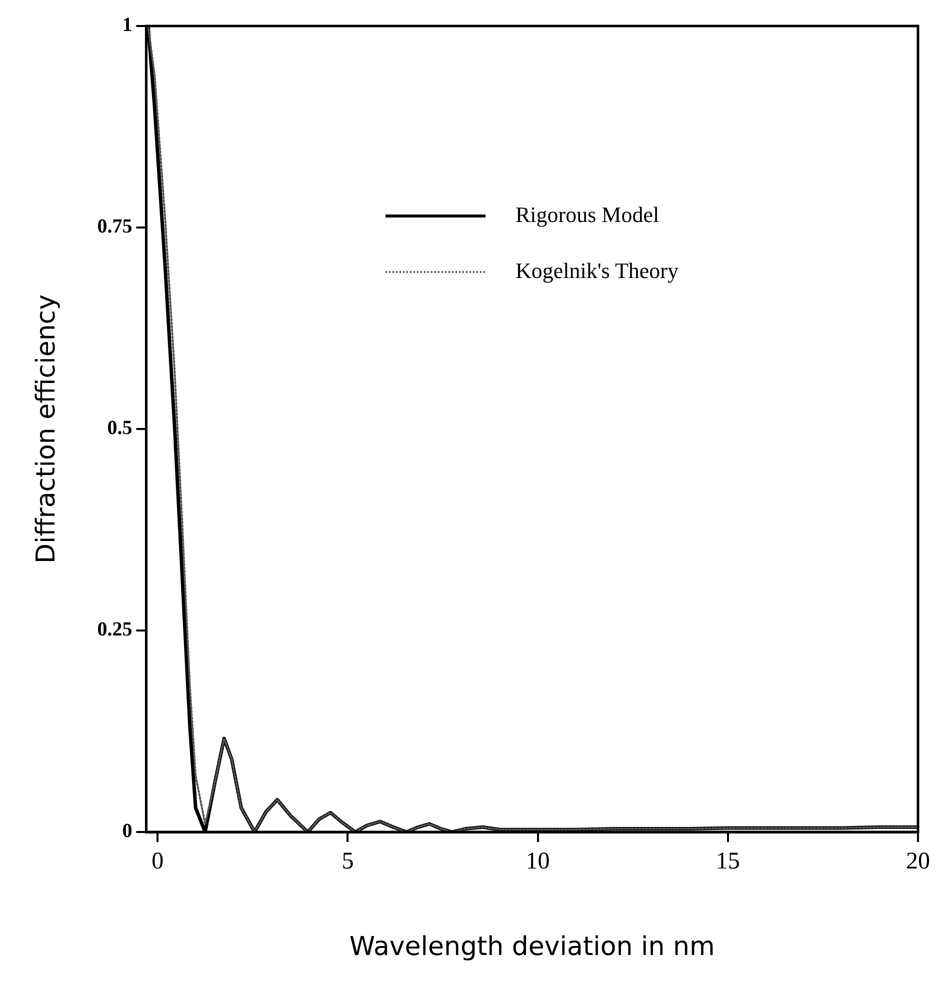 The image size is (946, 996). What do you see at coordinates (597, 270) in the screenshot?
I see `legend-label: Kogelnik's Theory` at bounding box center [597, 270].